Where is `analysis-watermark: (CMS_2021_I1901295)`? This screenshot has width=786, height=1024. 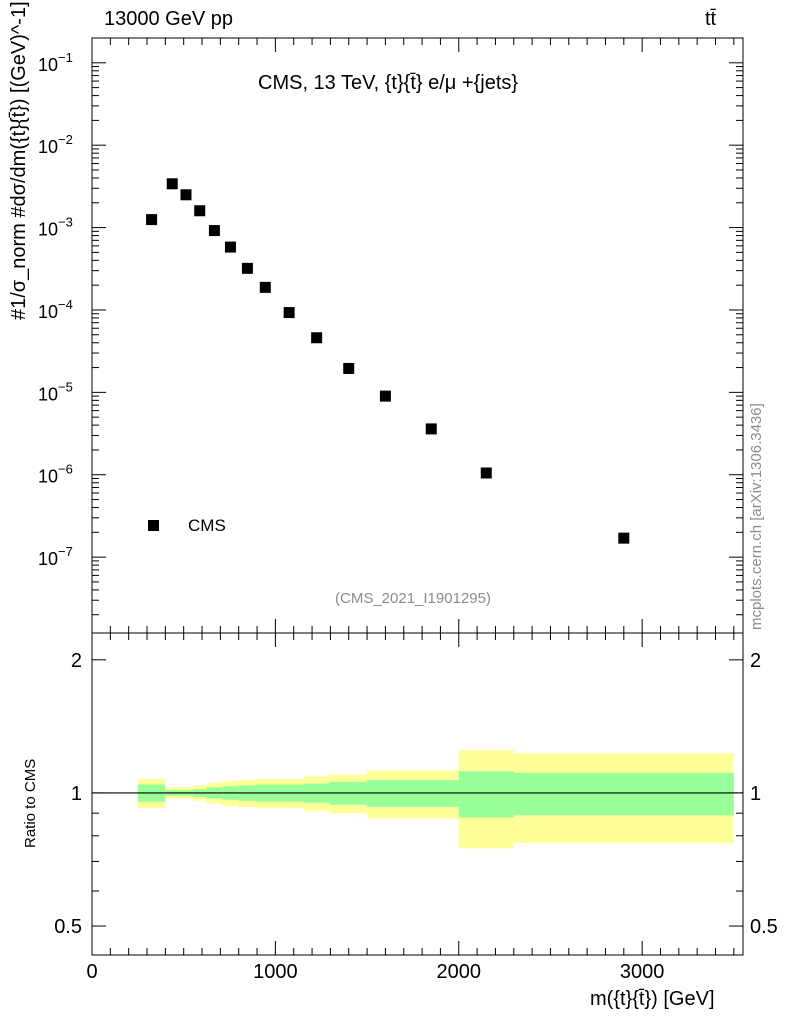 analysis-watermark: (CMS_2021_I1901295) is located at coordinates (413, 598).